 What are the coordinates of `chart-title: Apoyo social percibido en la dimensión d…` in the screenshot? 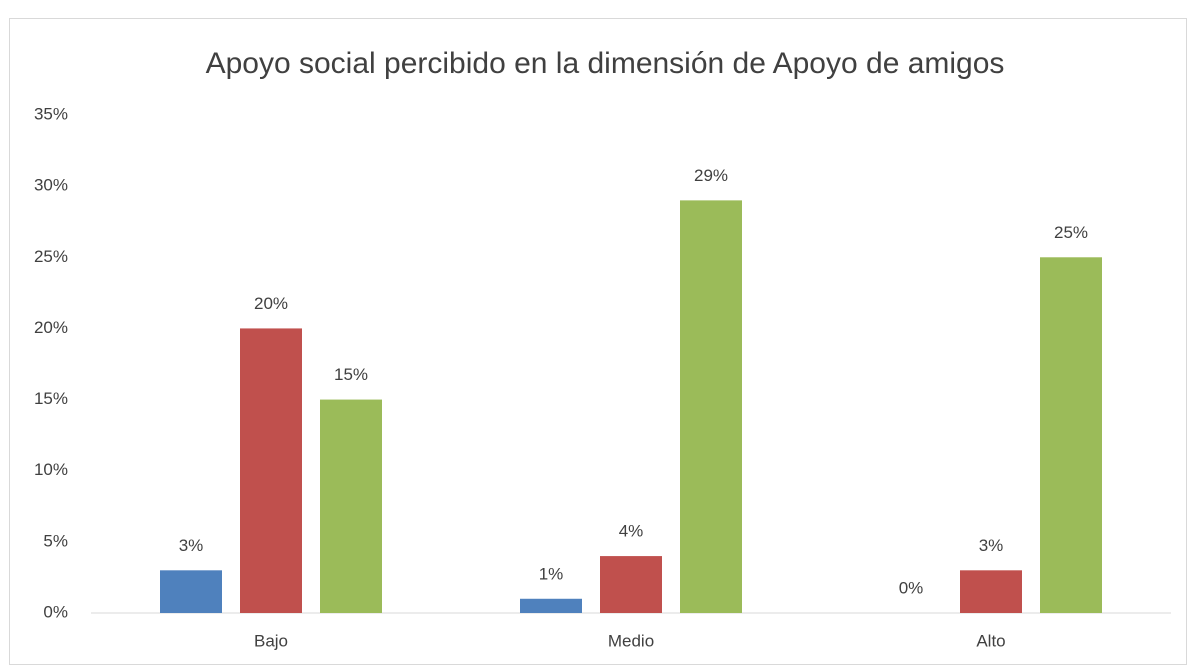 It's located at (605, 63).